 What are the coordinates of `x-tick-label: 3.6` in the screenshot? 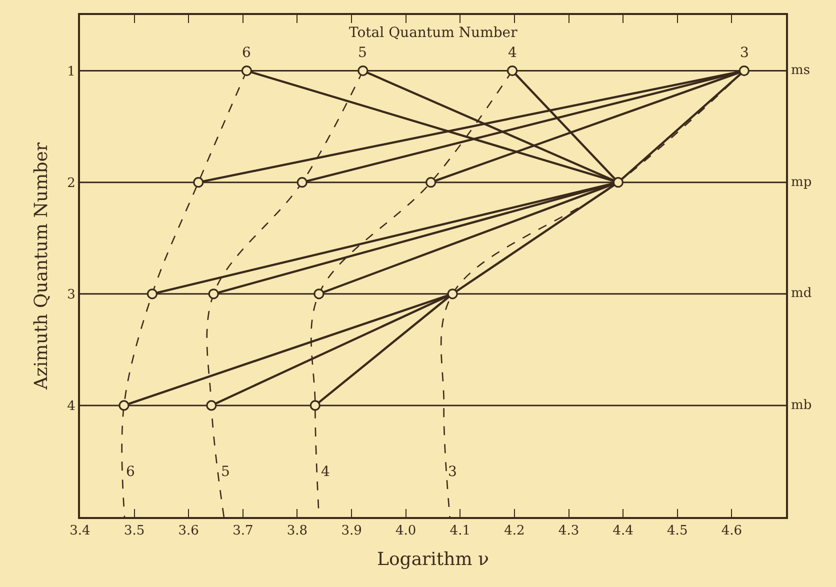 It's located at (188, 531).